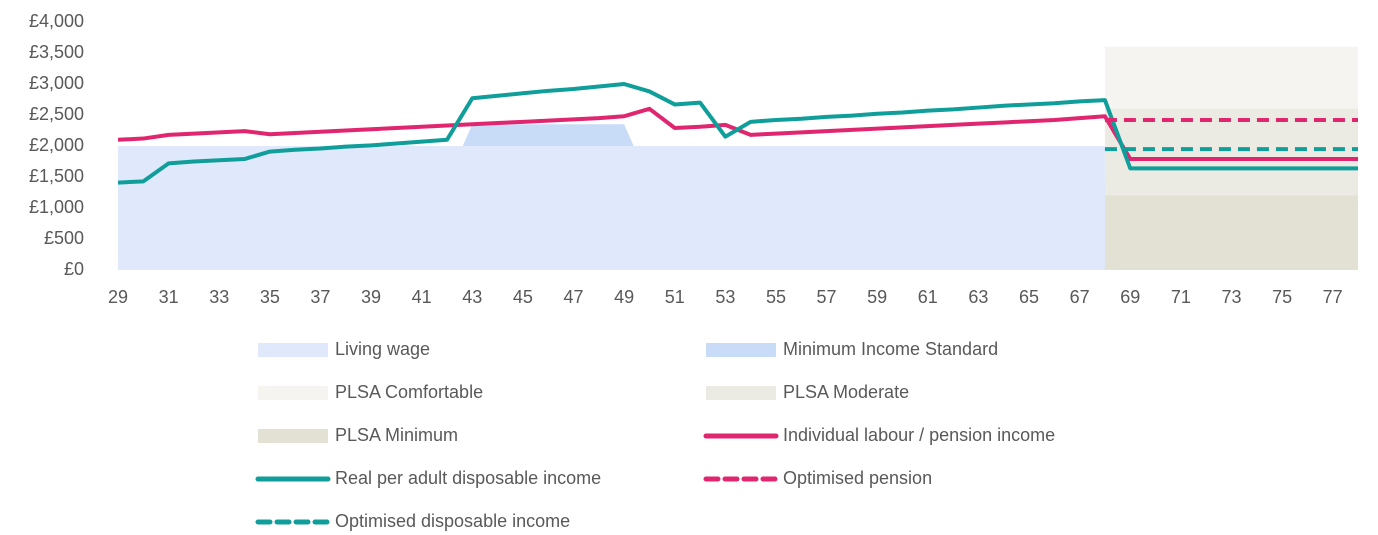 The height and width of the screenshot is (535, 1378). What do you see at coordinates (1231, 297) in the screenshot?
I see `x-tick-label: 73` at bounding box center [1231, 297].